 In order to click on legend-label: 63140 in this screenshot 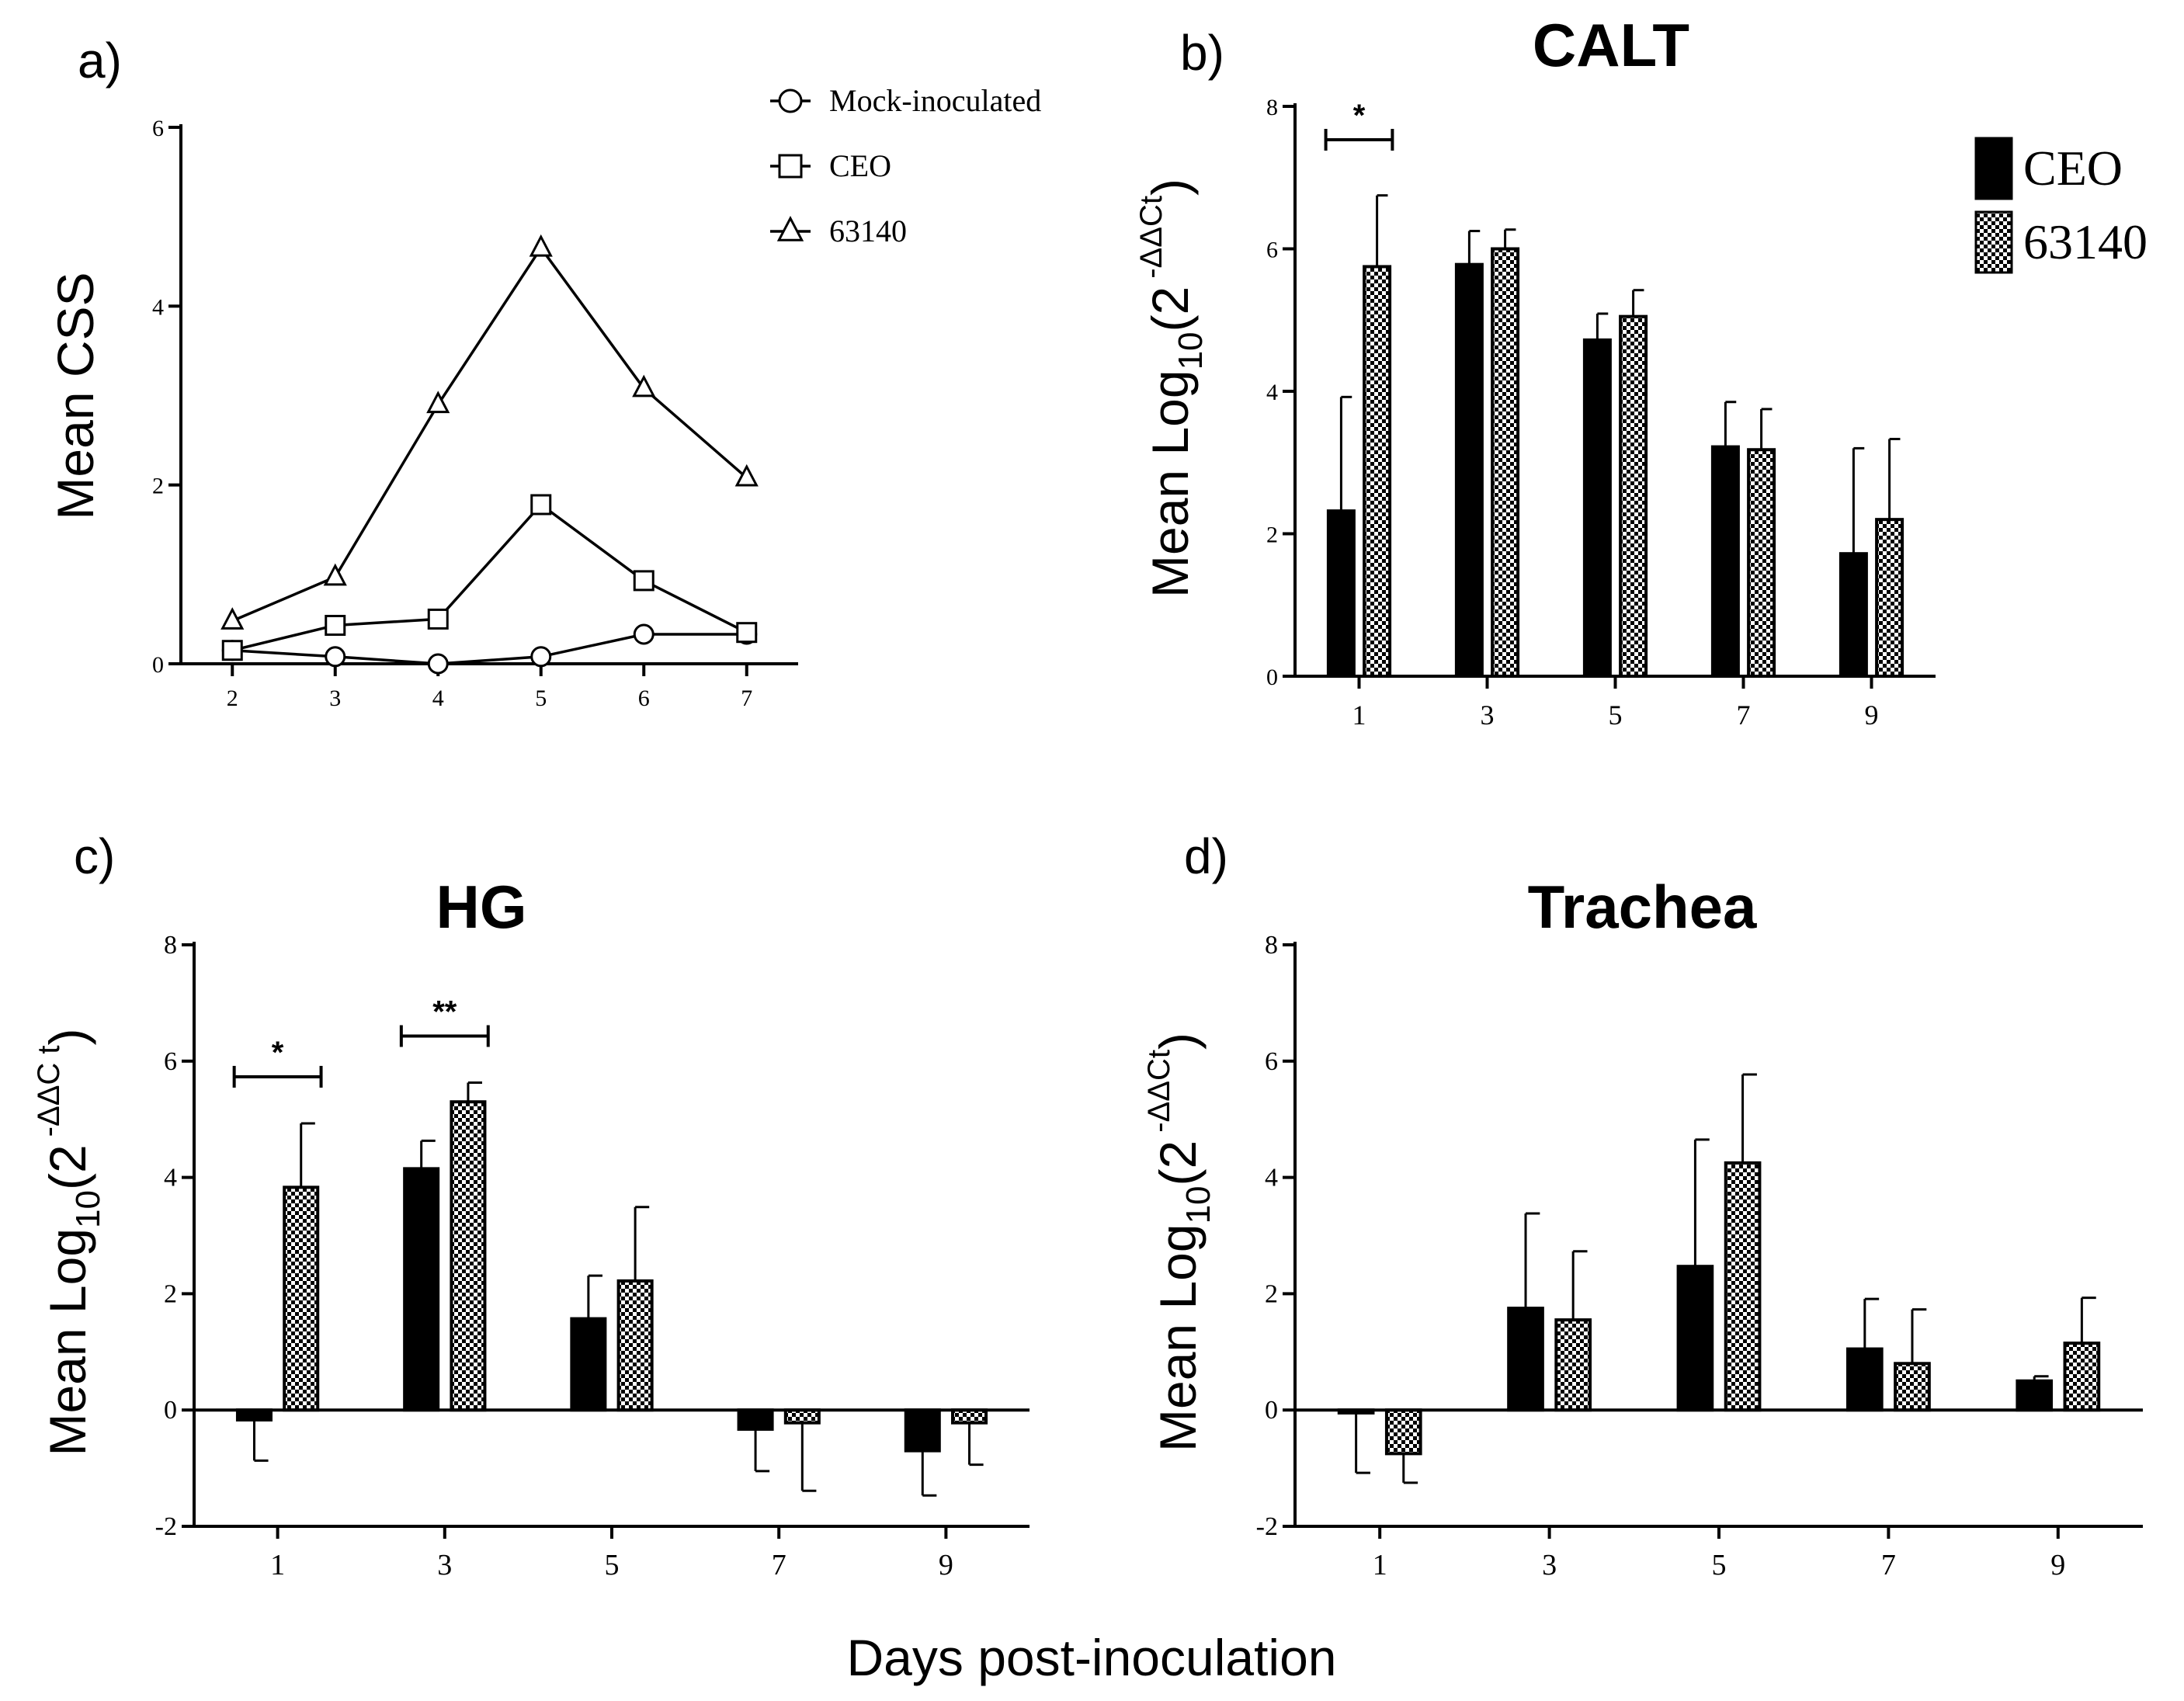, I will do `click(2085, 241)`.